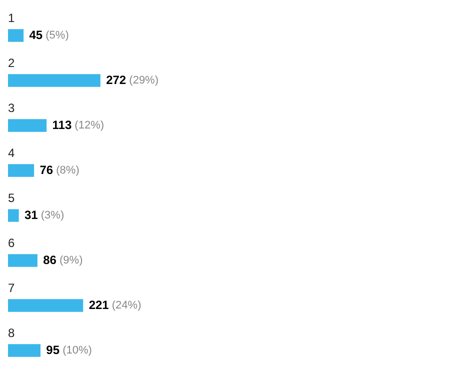 The image size is (450, 376). Describe the element at coordinates (11, 17) in the screenshot. I see `y-tick-label: 1` at that location.